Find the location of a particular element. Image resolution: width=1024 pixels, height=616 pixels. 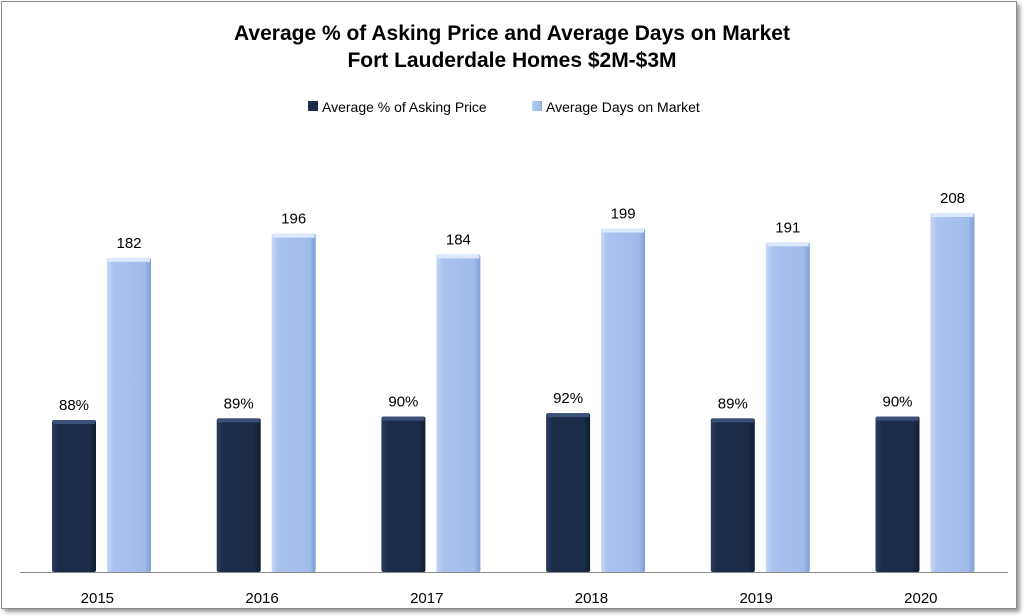

bar-asking-price-2016 is located at coordinates (238, 495).